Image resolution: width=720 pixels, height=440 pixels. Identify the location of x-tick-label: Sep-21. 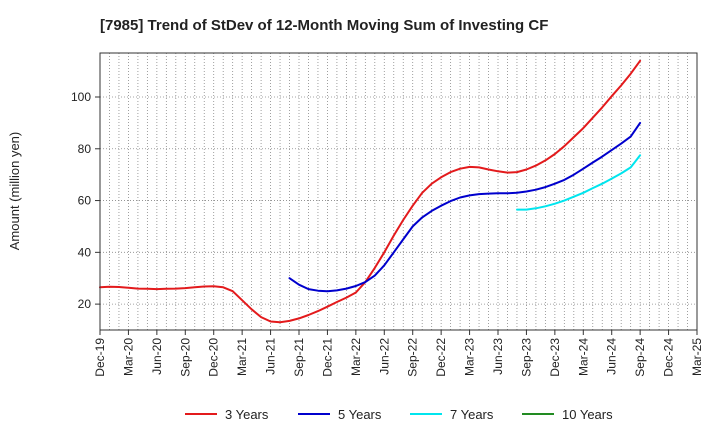
(299, 357).